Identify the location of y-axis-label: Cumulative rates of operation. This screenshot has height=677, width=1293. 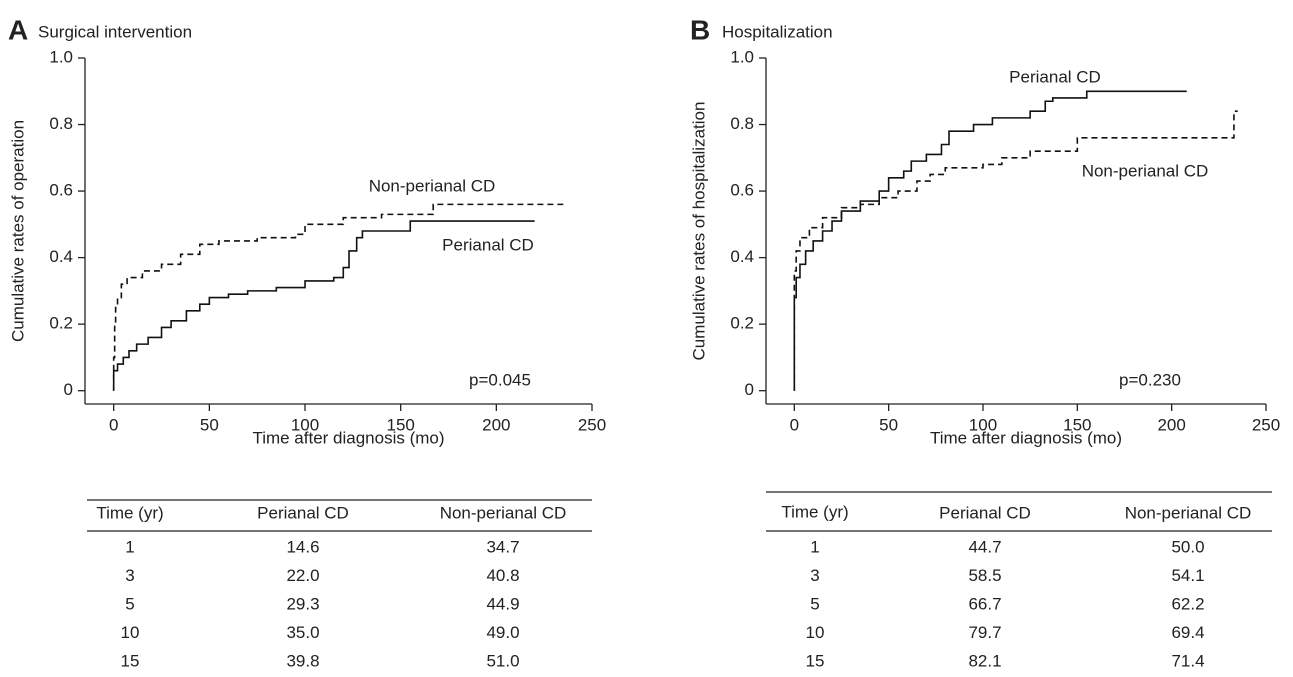
(17, 231).